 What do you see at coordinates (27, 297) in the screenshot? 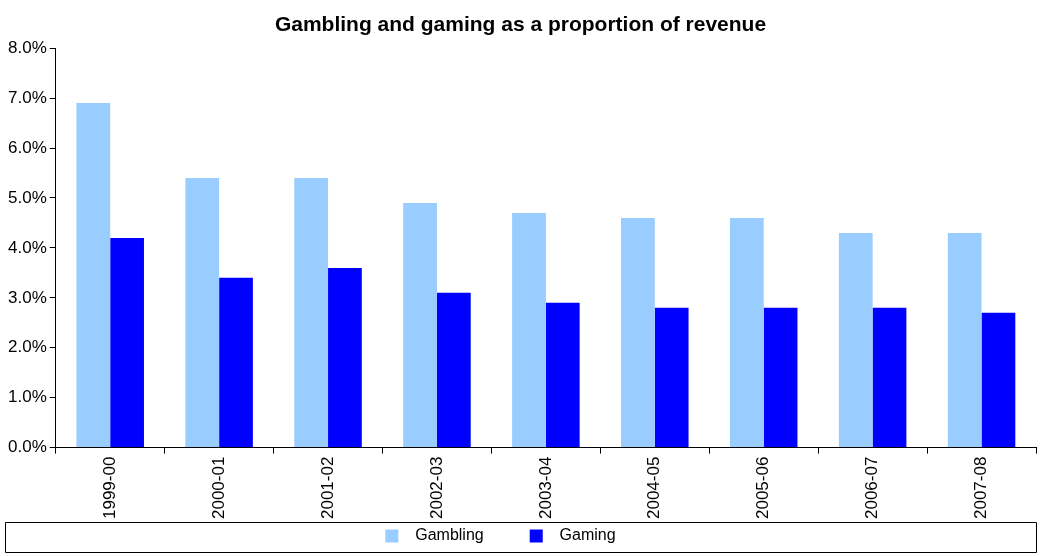
I see `y-tick-label: 3.0%` at bounding box center [27, 297].